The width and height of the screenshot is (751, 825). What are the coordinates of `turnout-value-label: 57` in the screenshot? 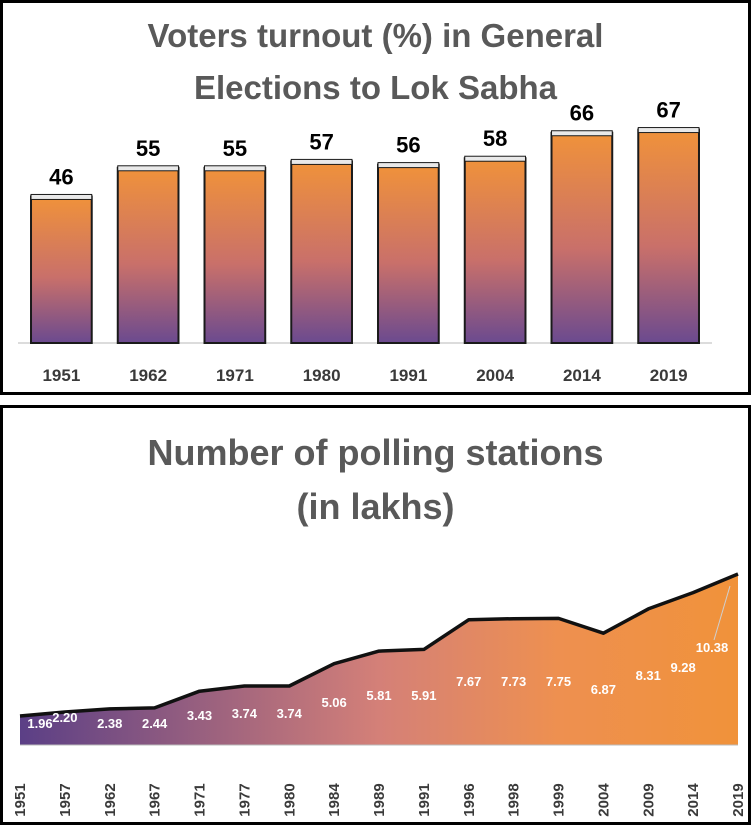 It's located at (321, 141).